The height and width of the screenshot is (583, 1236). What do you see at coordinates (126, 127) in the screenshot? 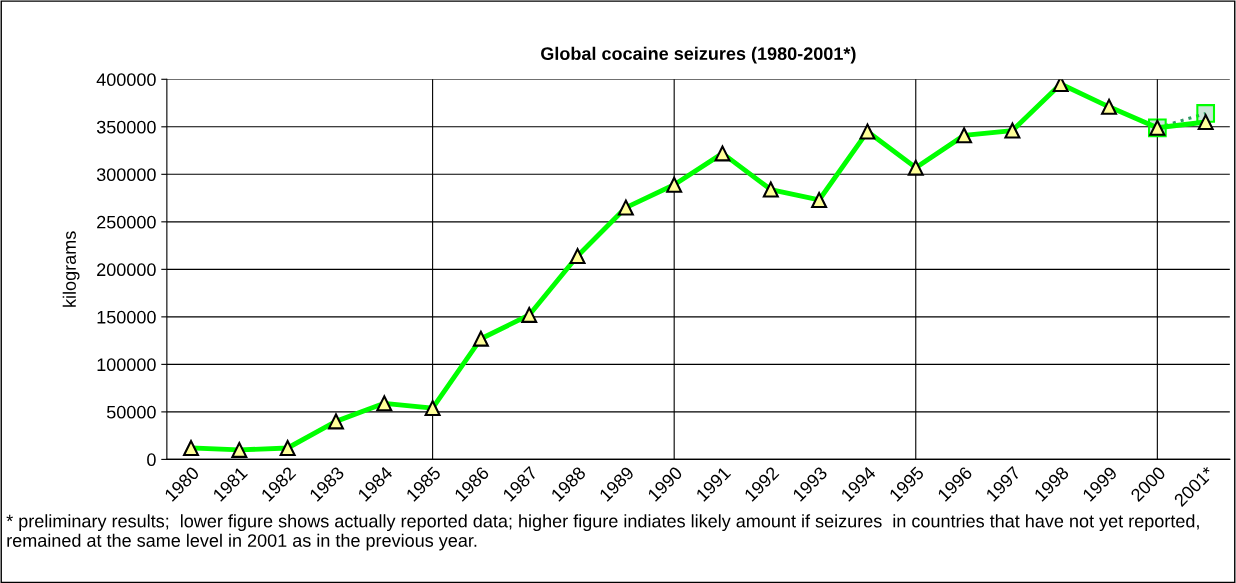
I see `y-tick-label: 350000` at bounding box center [126, 127].